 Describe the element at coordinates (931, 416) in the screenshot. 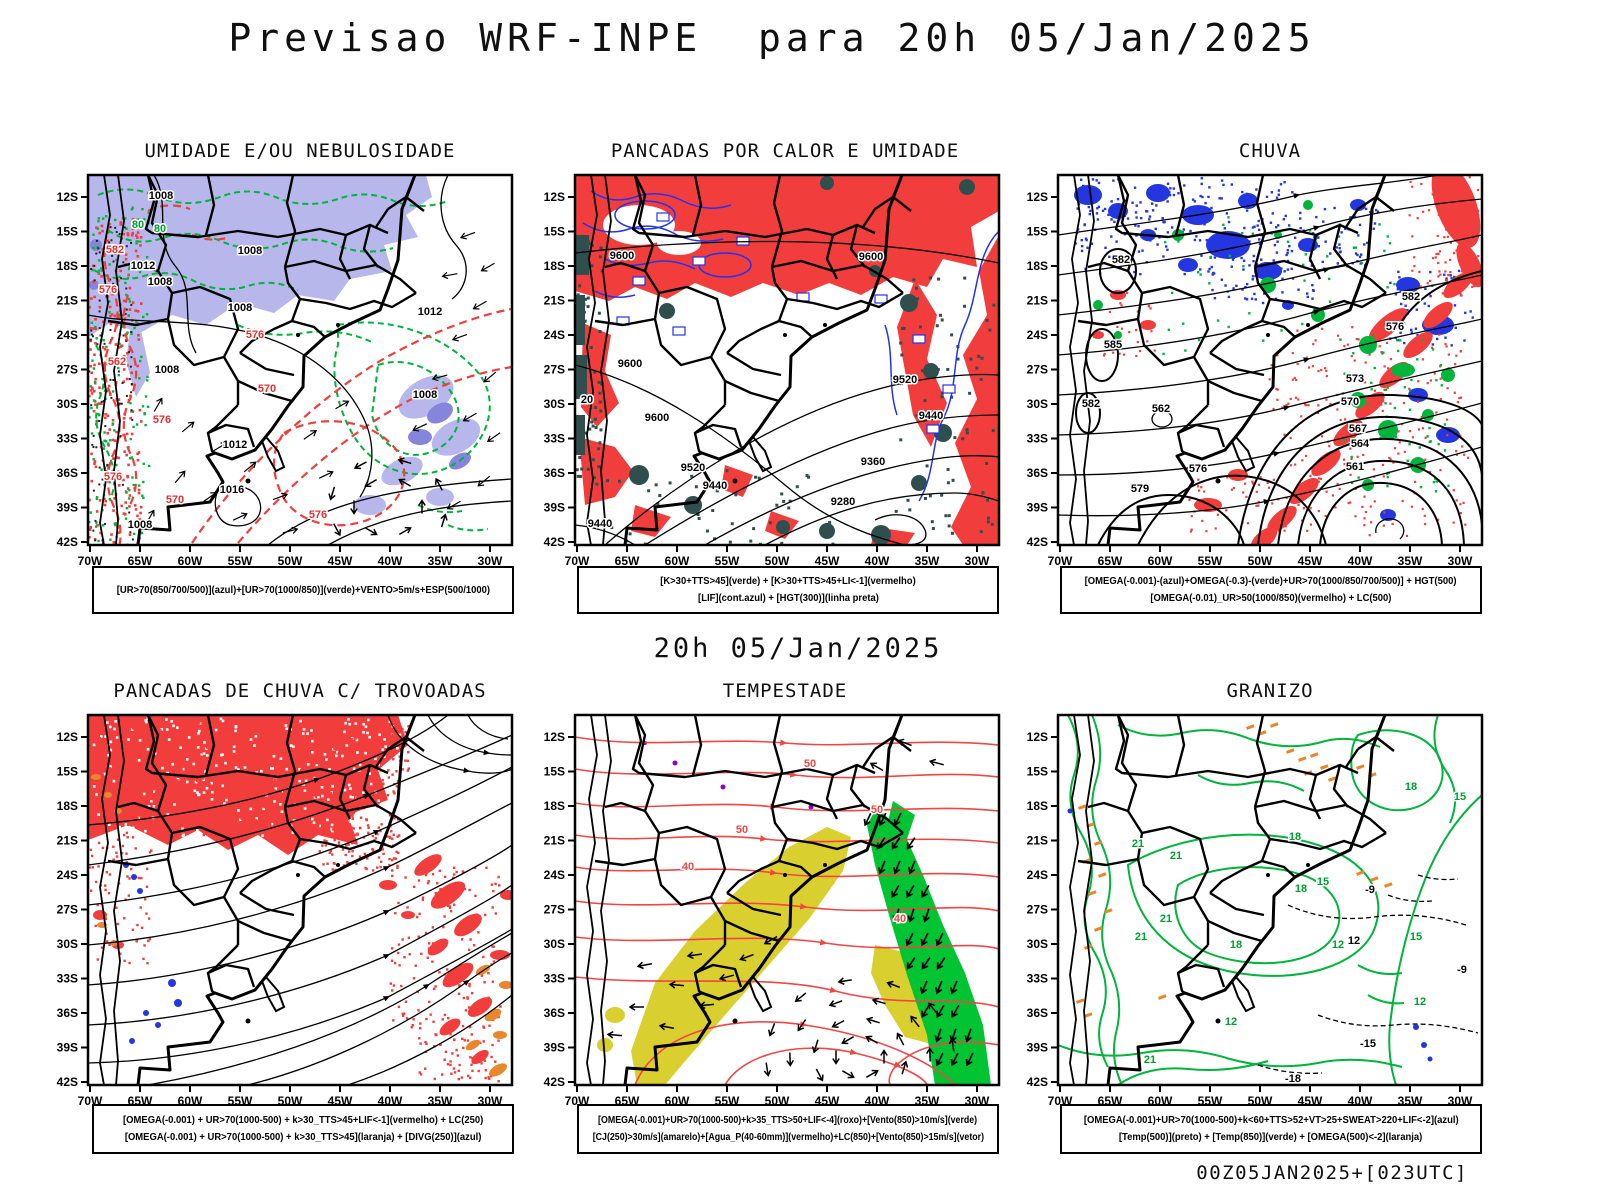

I see `svg-text: 9440` at that location.